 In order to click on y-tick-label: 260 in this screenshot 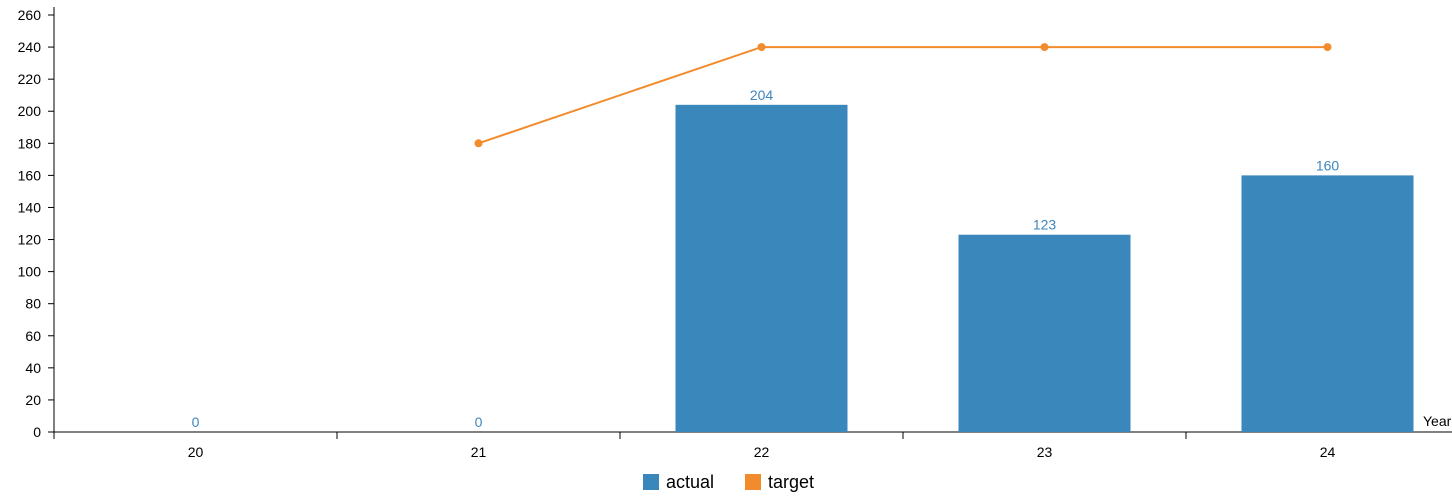, I will do `click(30, 15)`.